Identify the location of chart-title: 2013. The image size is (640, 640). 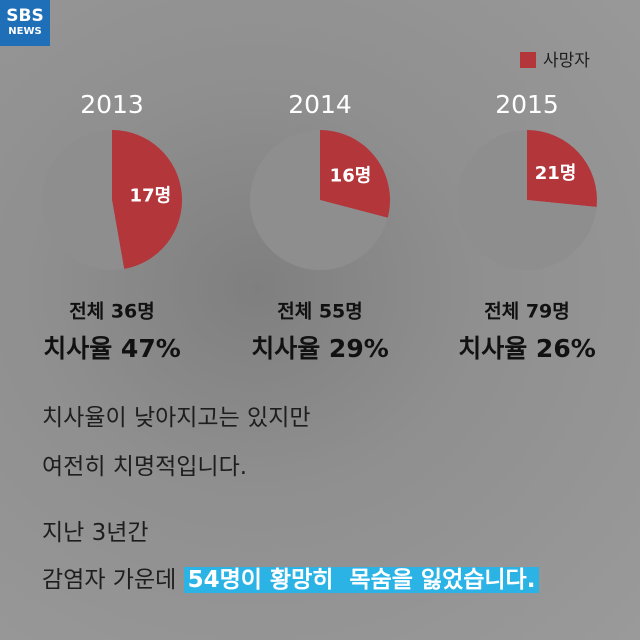
(112, 104).